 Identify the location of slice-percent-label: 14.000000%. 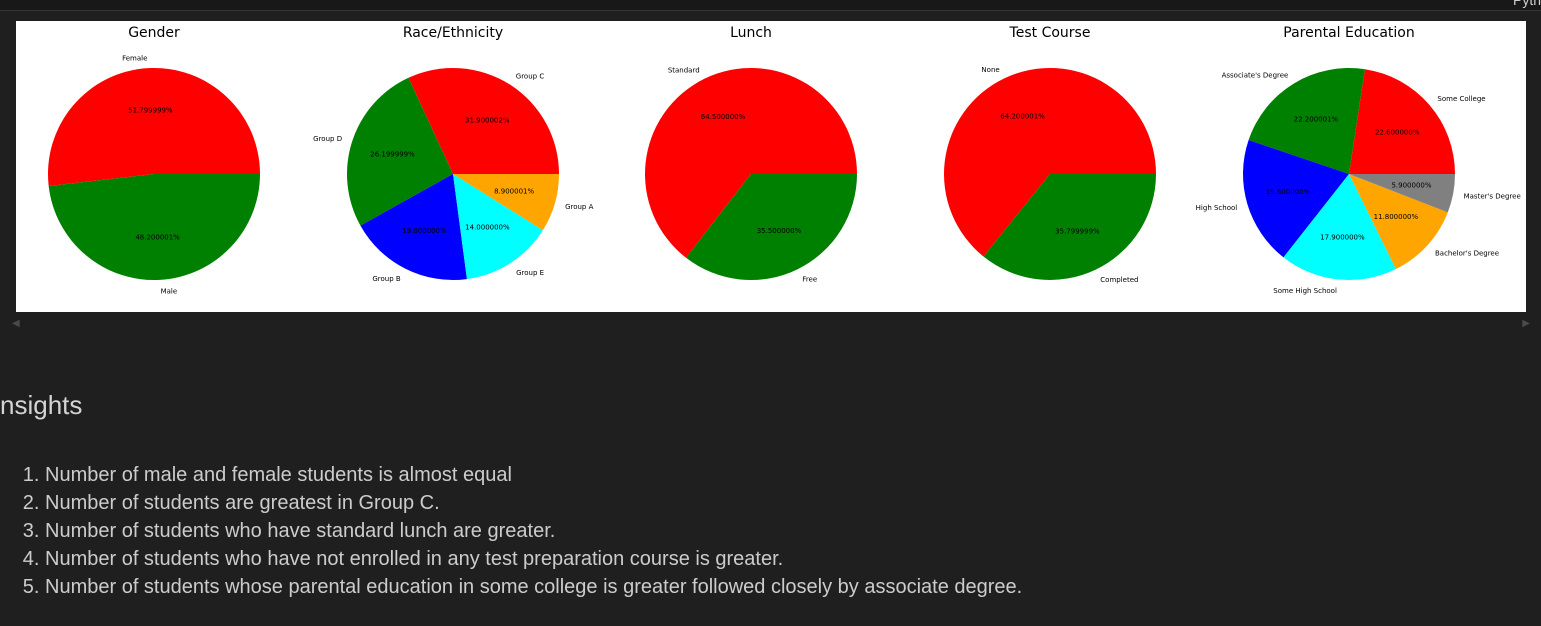
(487, 227).